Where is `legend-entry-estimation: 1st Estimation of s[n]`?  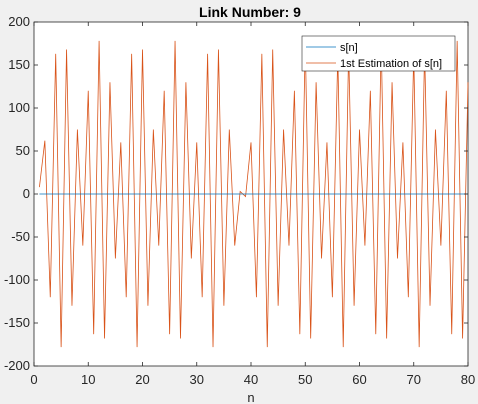 legend-entry-estimation: 1st Estimation of s[n] is located at coordinates (391, 64).